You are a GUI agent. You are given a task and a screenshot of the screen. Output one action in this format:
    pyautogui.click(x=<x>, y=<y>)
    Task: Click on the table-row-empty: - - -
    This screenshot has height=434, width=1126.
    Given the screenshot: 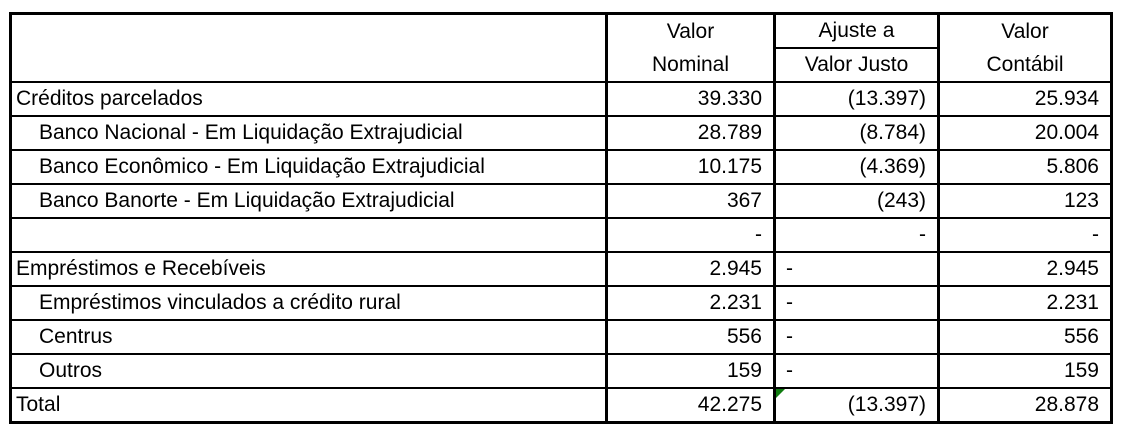 What is the action you would take?
    pyautogui.click(x=561, y=235)
    